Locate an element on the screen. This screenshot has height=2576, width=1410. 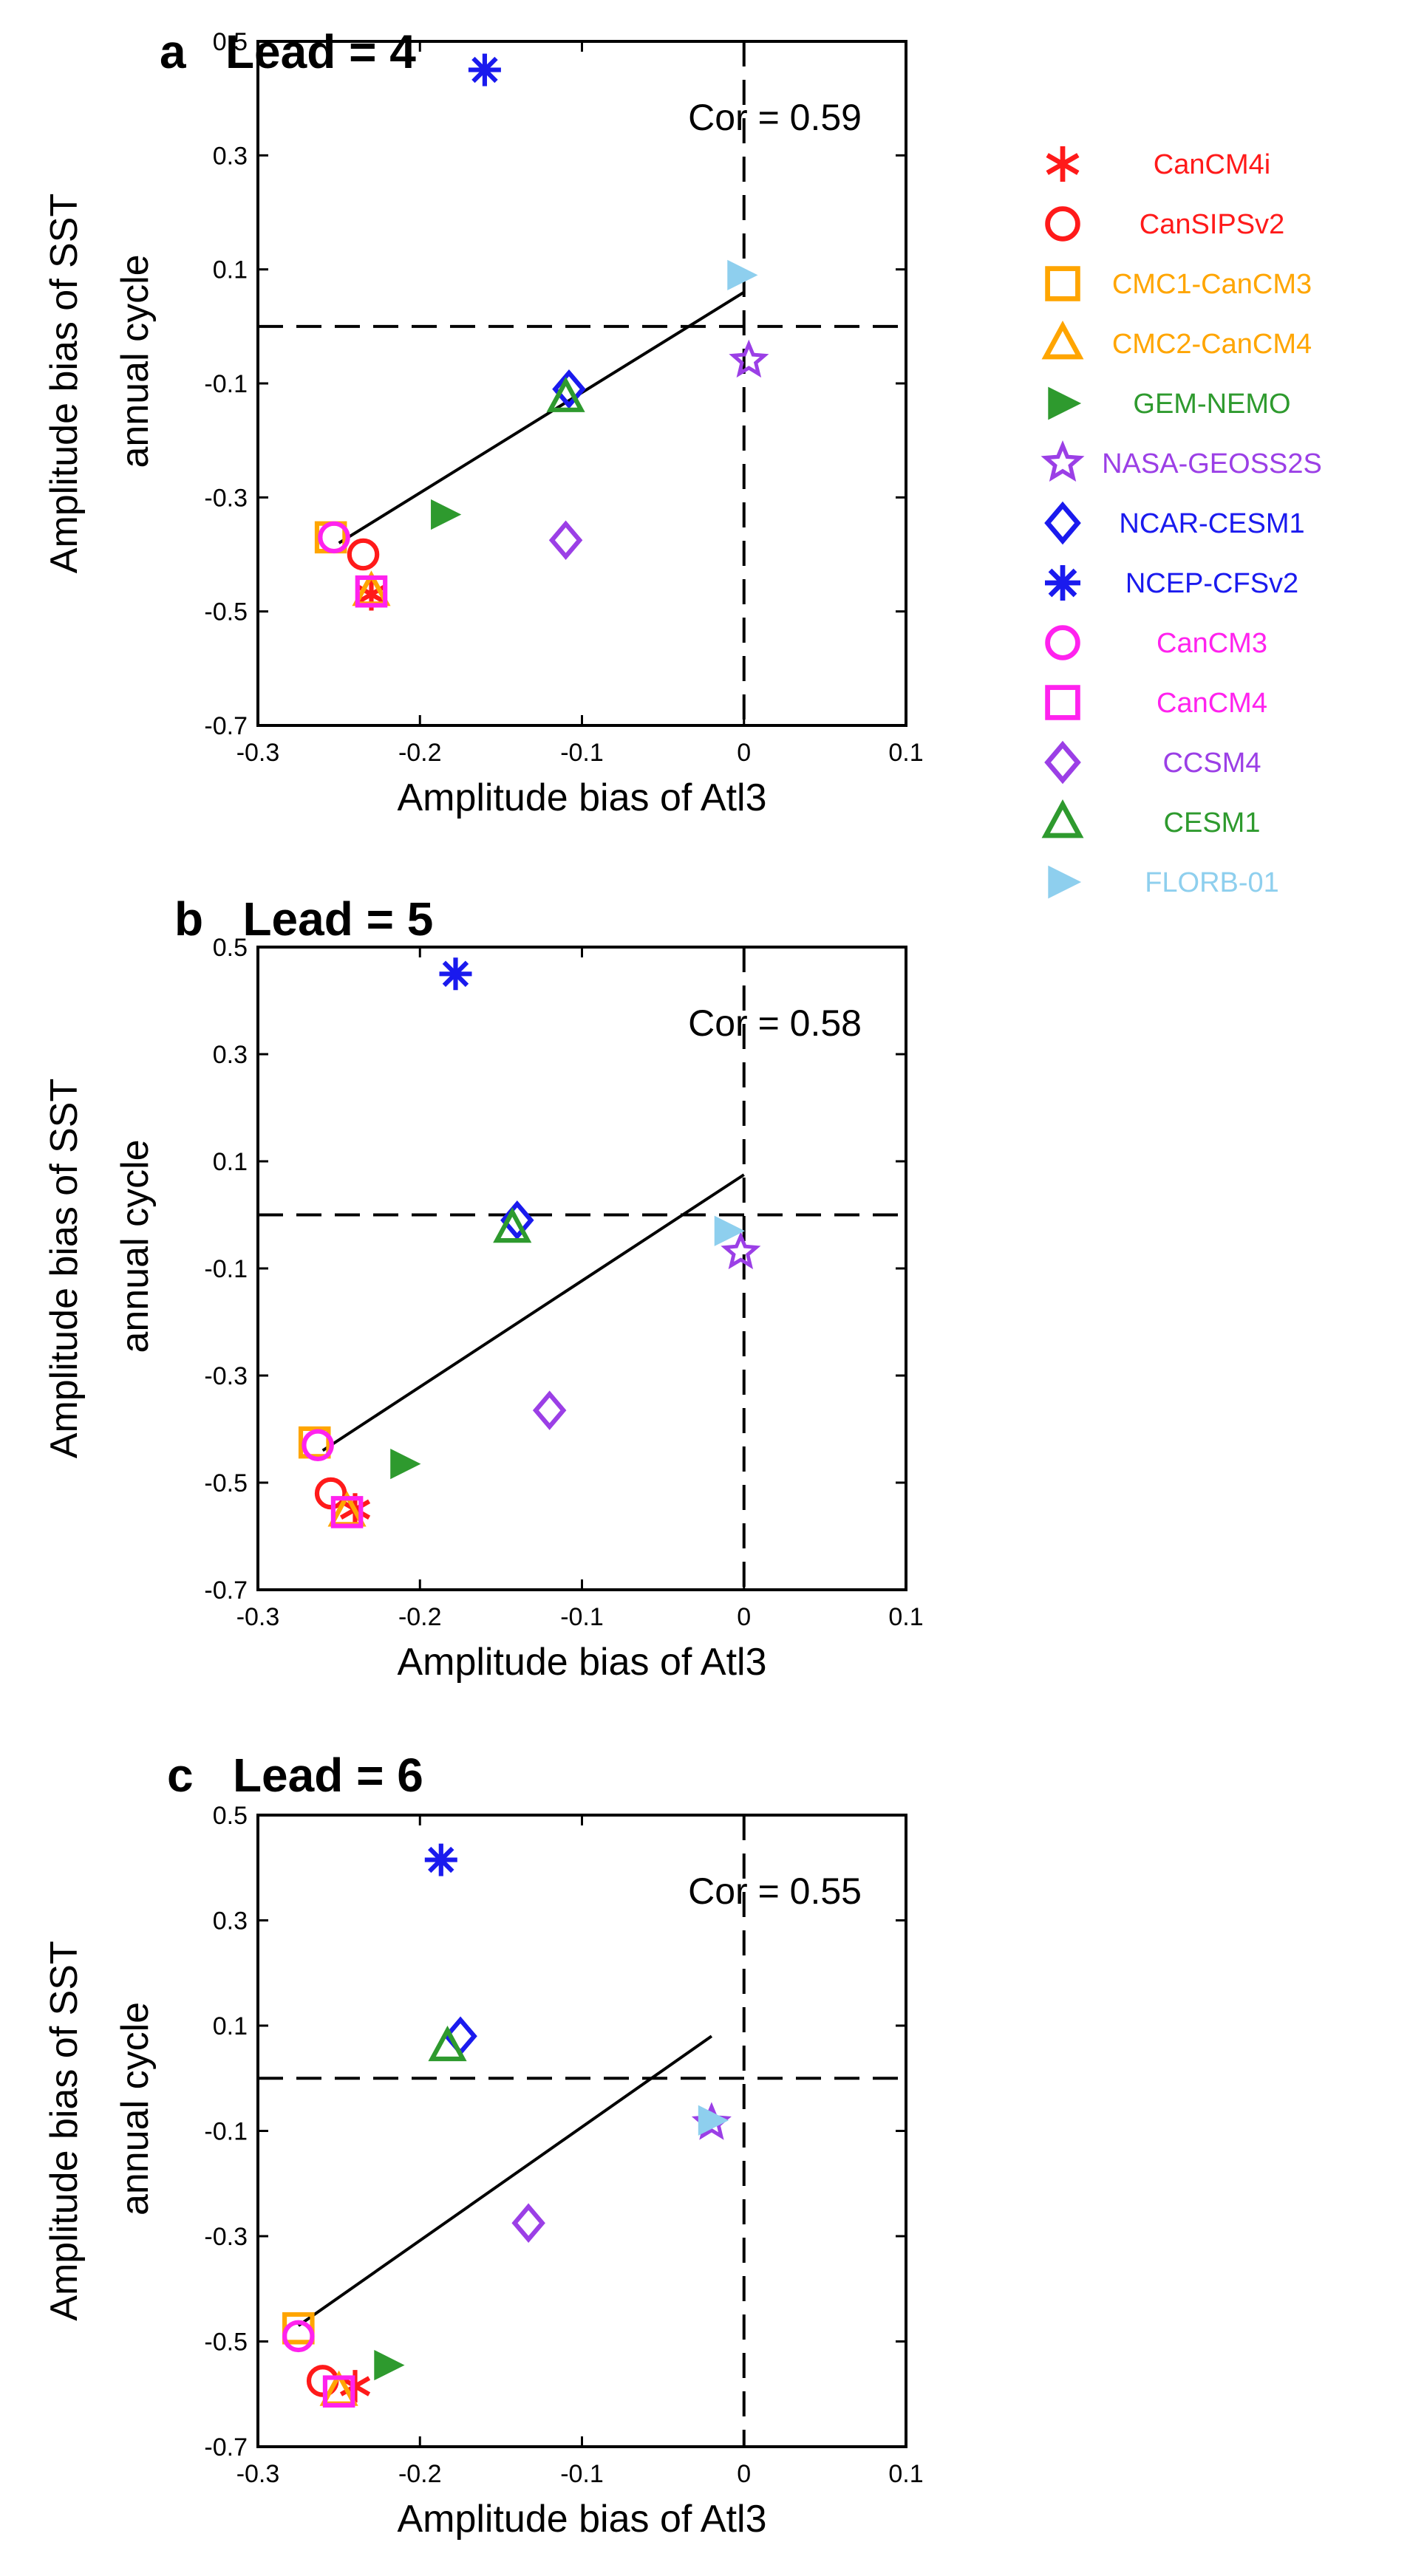
legend-item-cancm4i: CanCM4i is located at coordinates (1158, 164).